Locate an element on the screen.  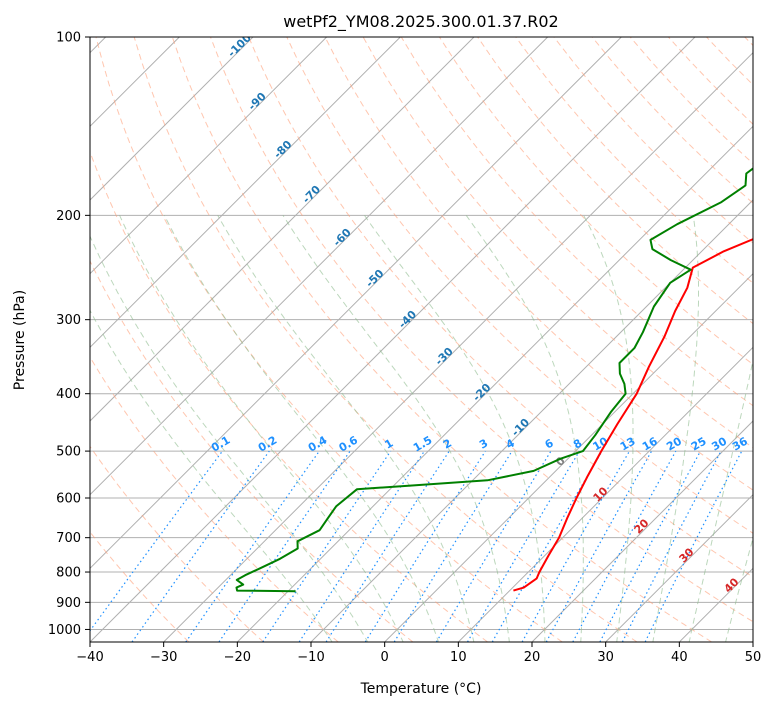
isotherm-label: -100 is located at coordinates (239, 45).